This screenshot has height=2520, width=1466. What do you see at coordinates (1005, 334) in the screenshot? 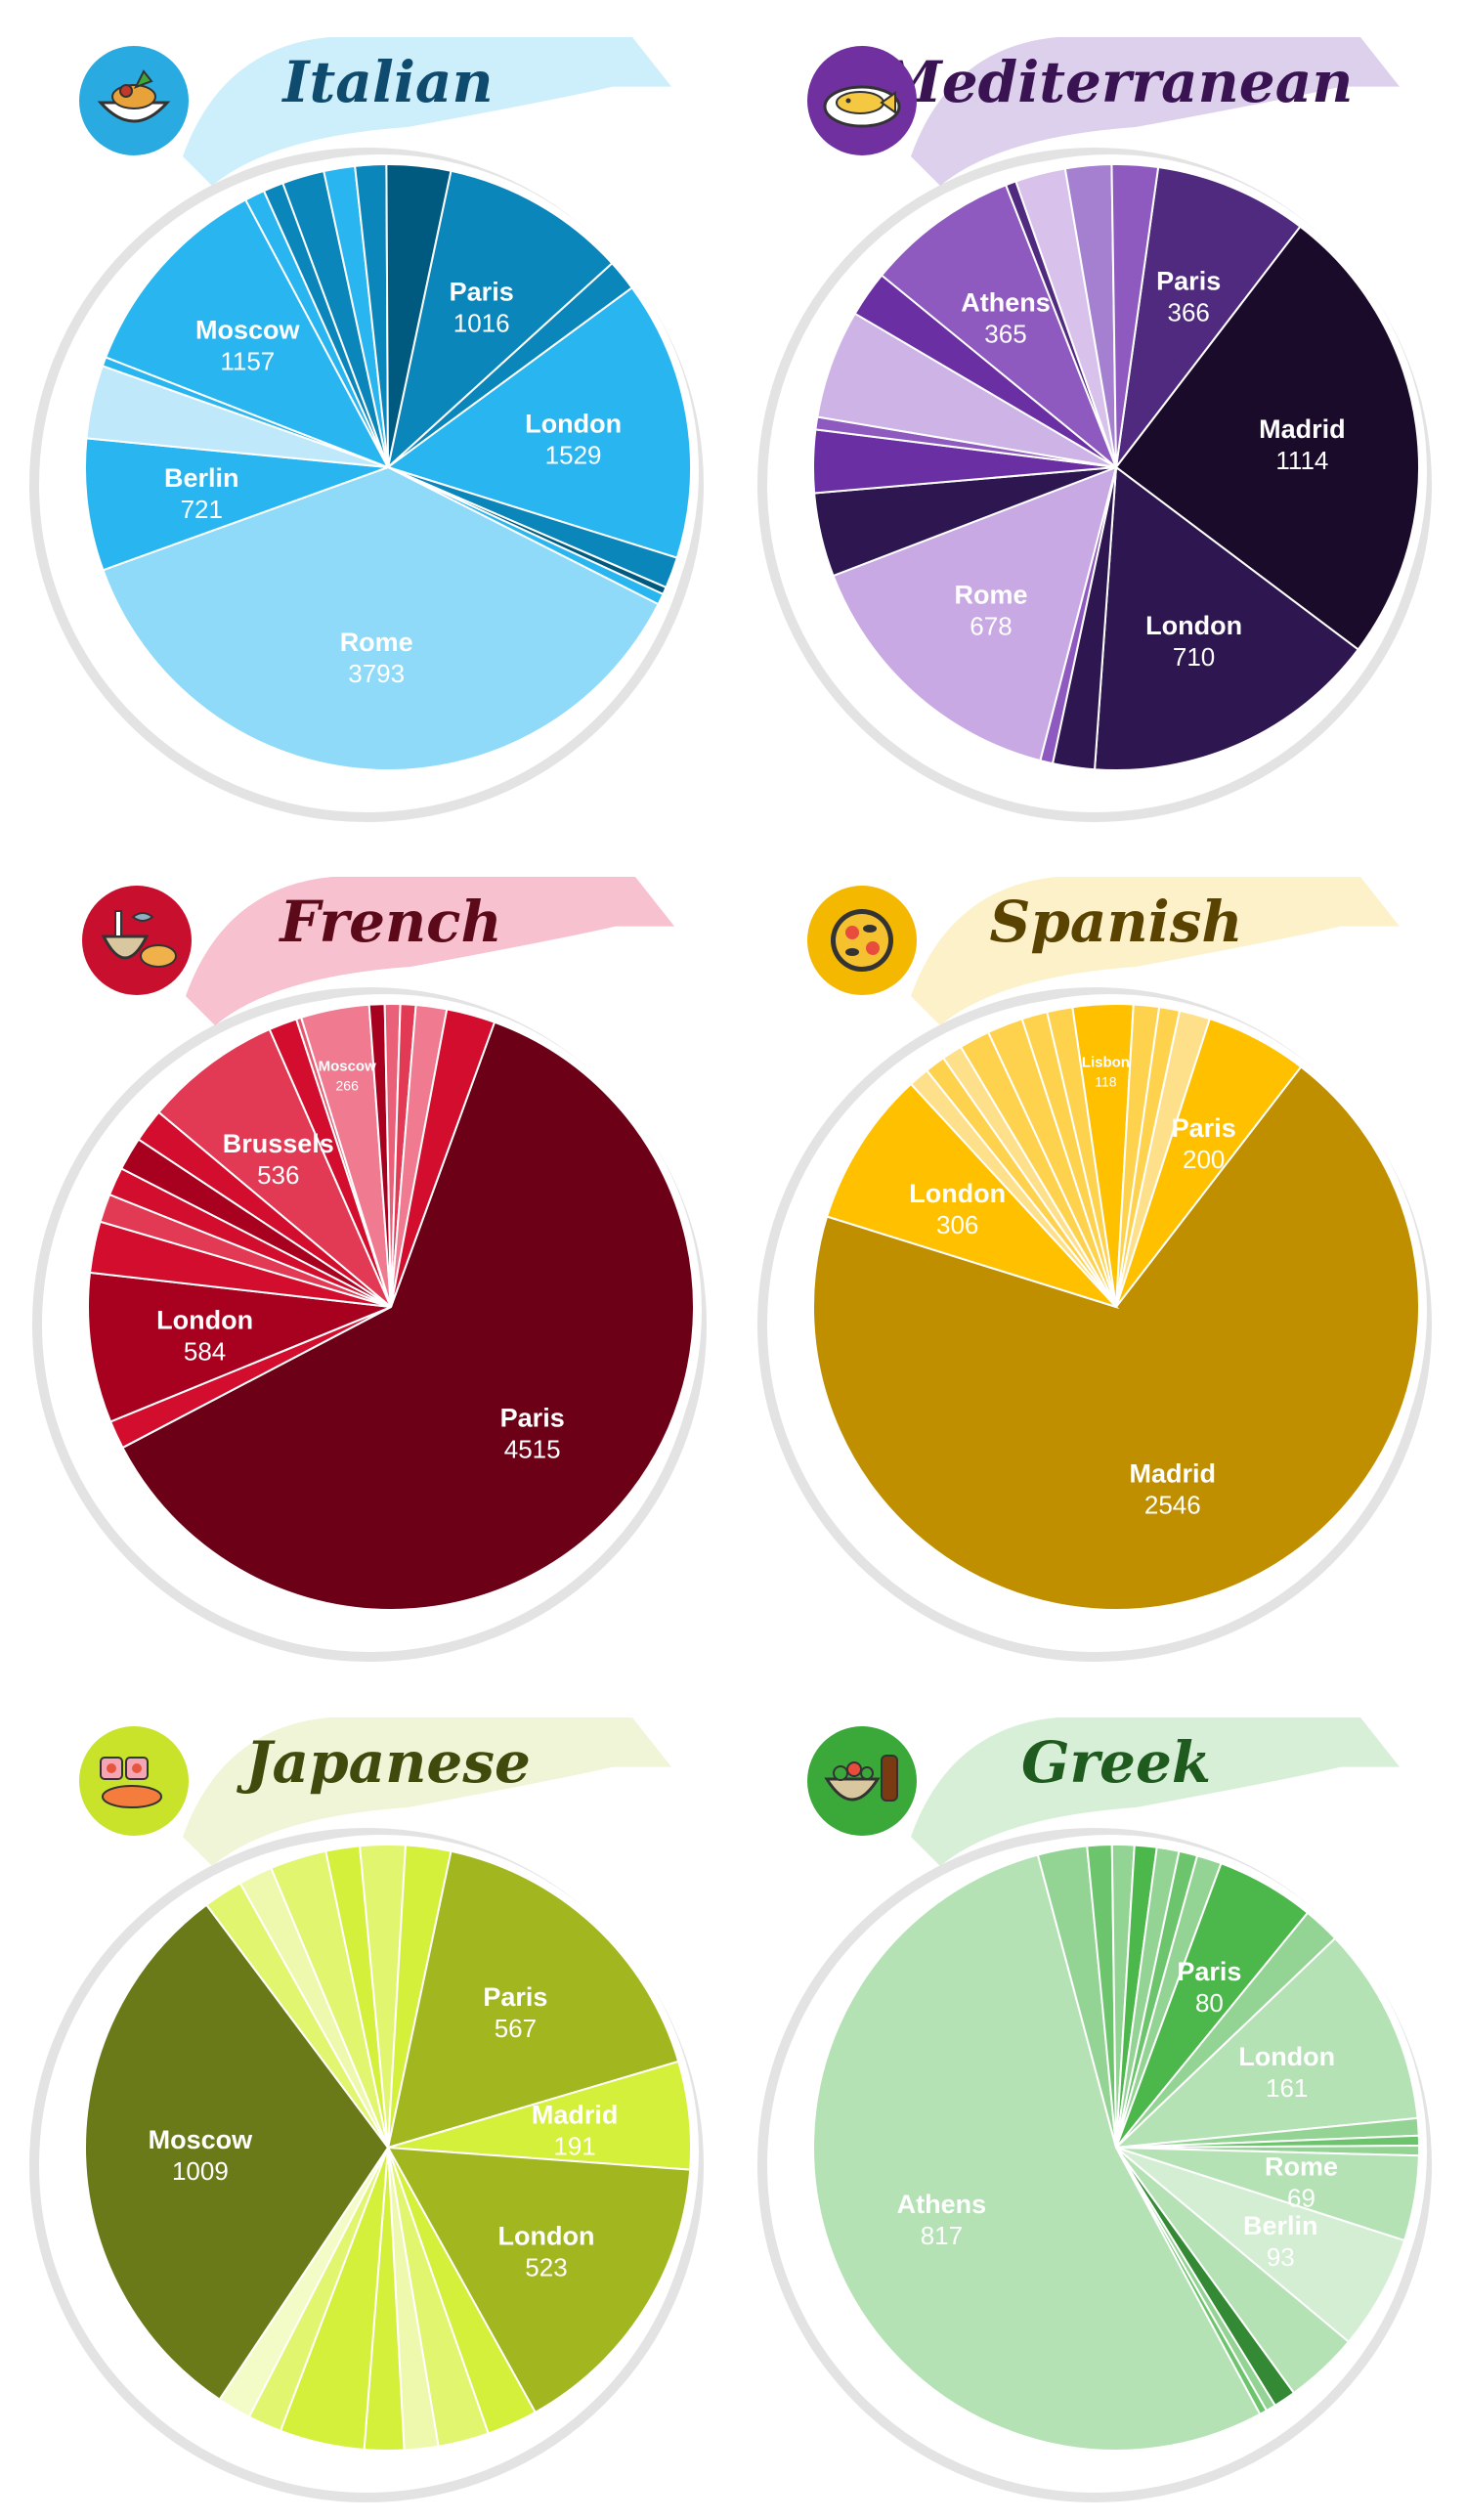
I see `value-athens: 365` at bounding box center [1005, 334].